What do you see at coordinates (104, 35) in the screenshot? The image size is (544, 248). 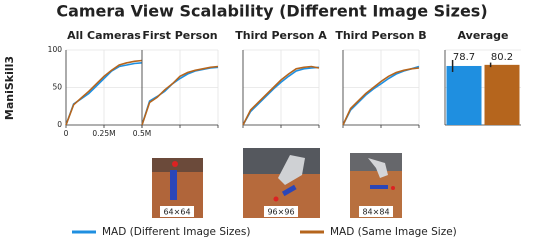 I see `subplot-title: All Cameras` at bounding box center [104, 35].